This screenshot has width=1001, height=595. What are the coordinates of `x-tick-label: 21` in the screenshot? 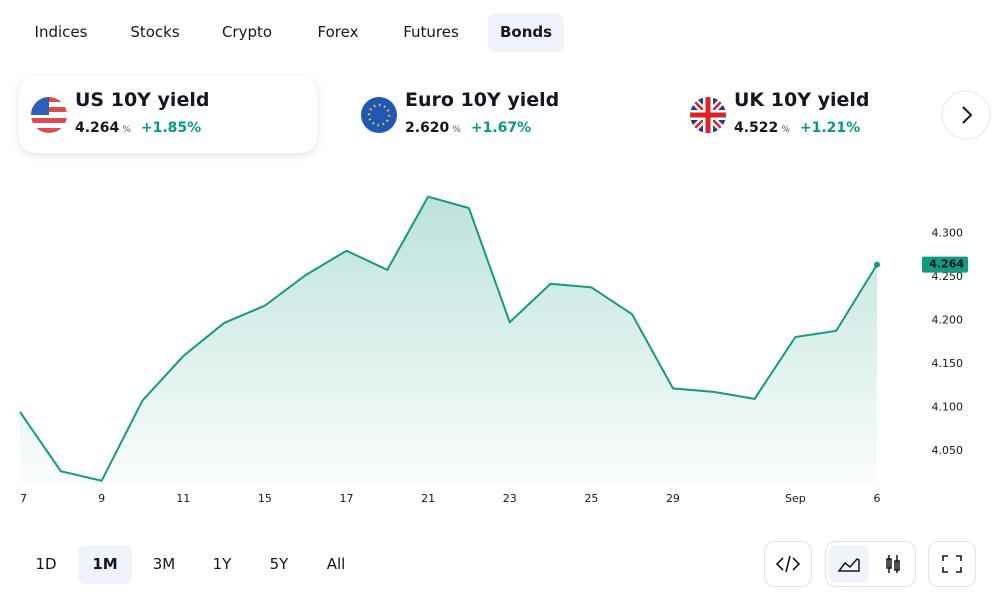 It's located at (428, 498).